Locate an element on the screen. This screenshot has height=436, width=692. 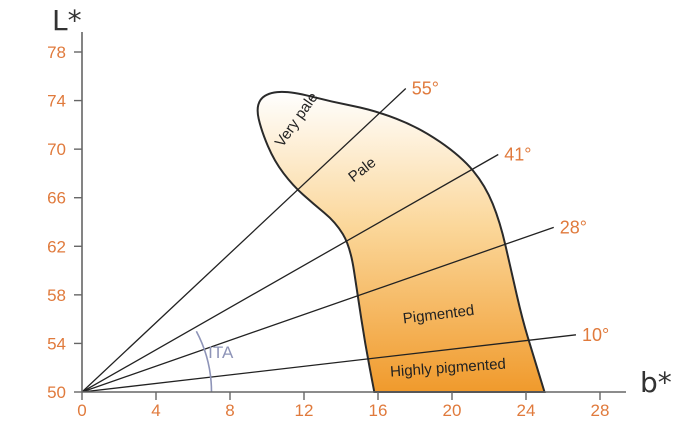
ray-label-41: 41° is located at coordinates (517, 154).